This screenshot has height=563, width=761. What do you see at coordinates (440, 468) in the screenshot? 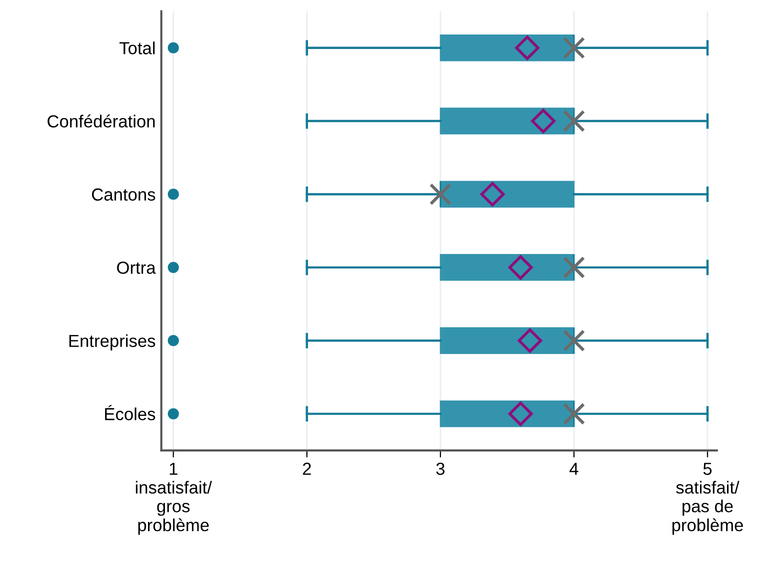
I see `x-tick-label: 3` at bounding box center [440, 468].